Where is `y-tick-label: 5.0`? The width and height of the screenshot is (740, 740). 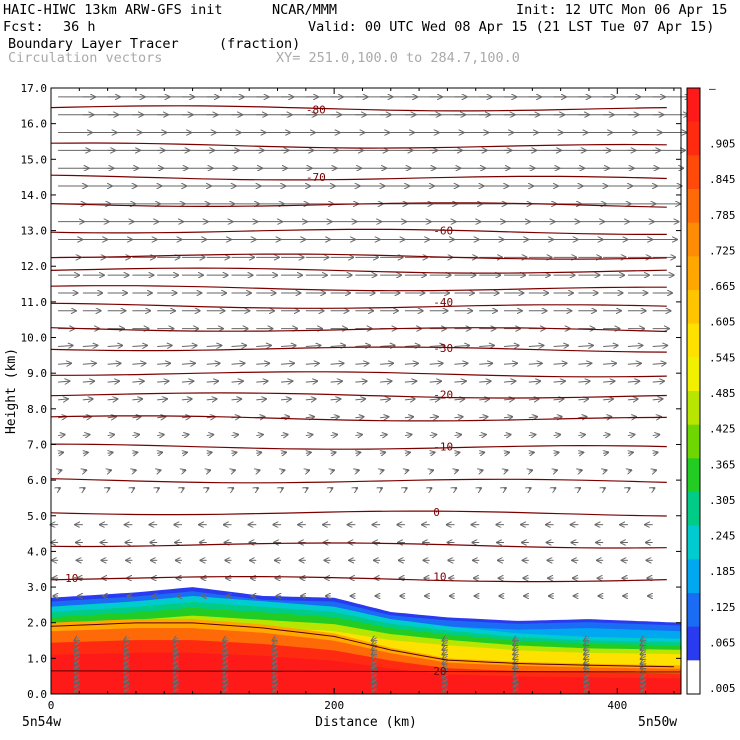
y-tick-label: 5.0 is located at coordinates (37, 516).